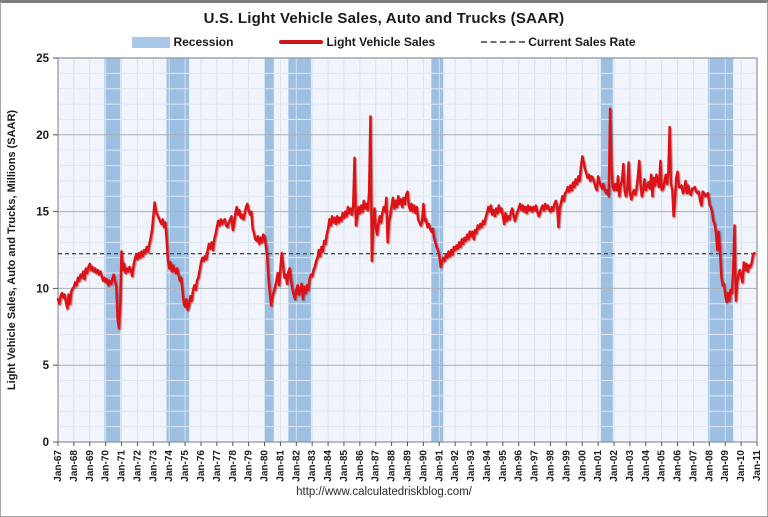  I want to click on legend-item-recession: Recession, so click(182, 42).